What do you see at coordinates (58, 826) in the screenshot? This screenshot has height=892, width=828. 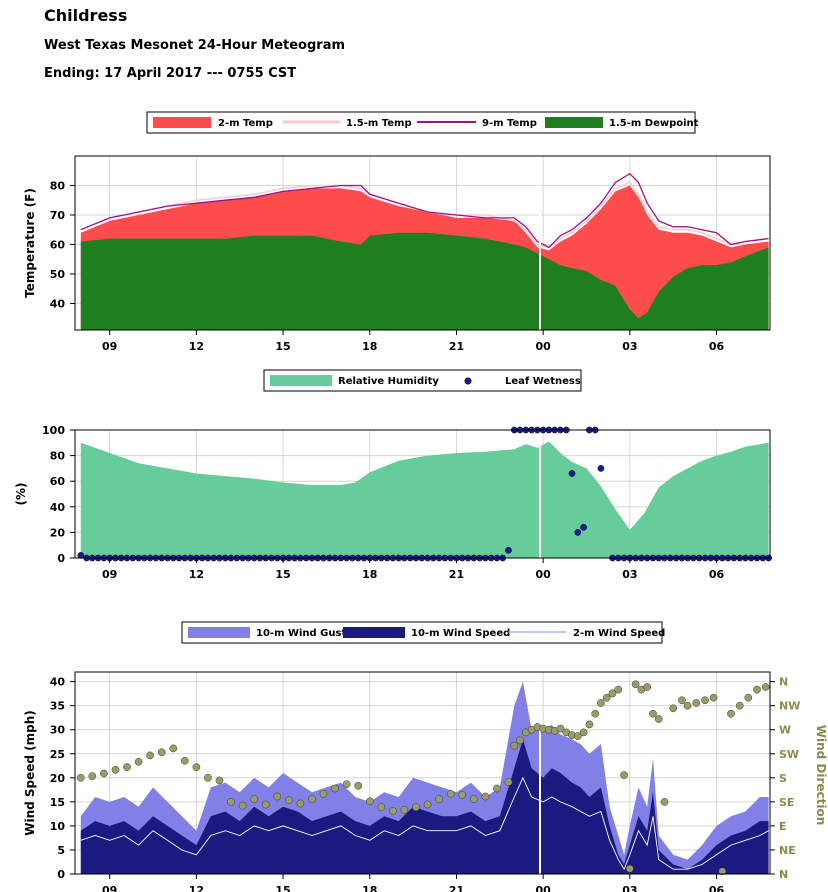 I see `y-tick-label: 10` at bounding box center [58, 826].